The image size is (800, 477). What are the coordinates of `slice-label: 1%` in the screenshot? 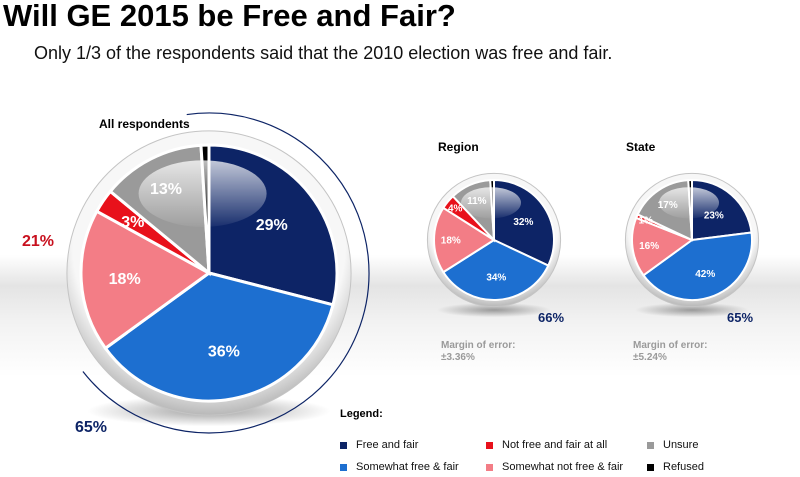 It's located at (646, 220).